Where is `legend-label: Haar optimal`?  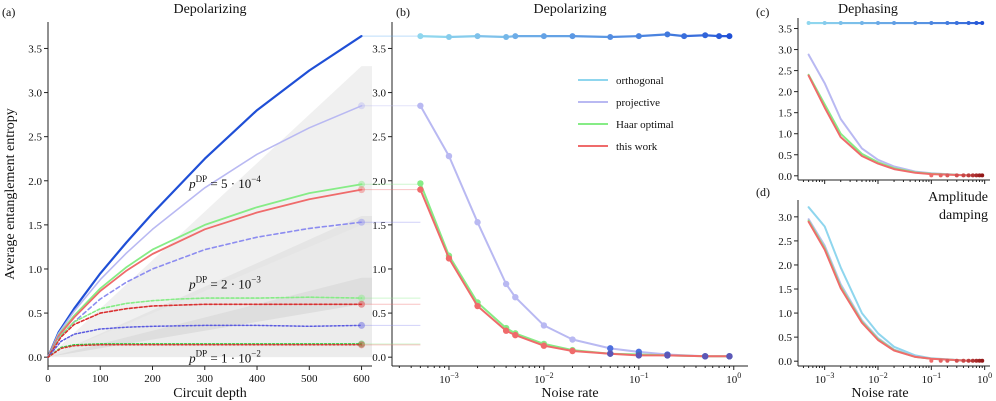
legend-label: Haar optimal is located at coordinates (645, 125).